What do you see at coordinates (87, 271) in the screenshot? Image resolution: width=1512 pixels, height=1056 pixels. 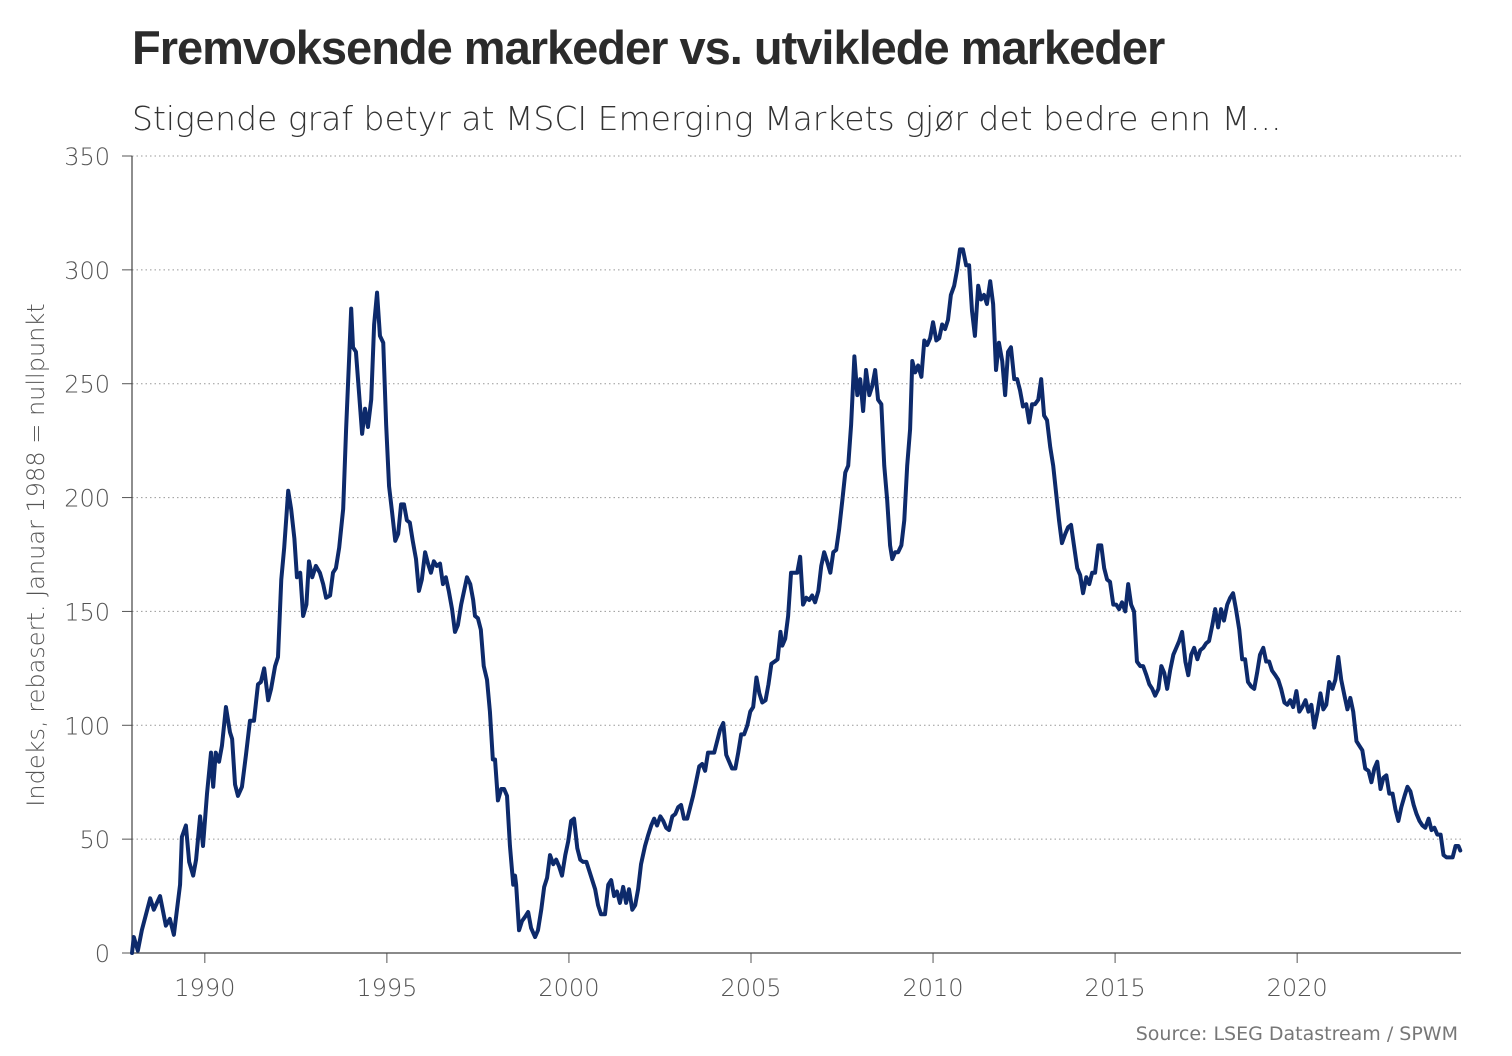 I see `y-tick-label: 300` at bounding box center [87, 271].